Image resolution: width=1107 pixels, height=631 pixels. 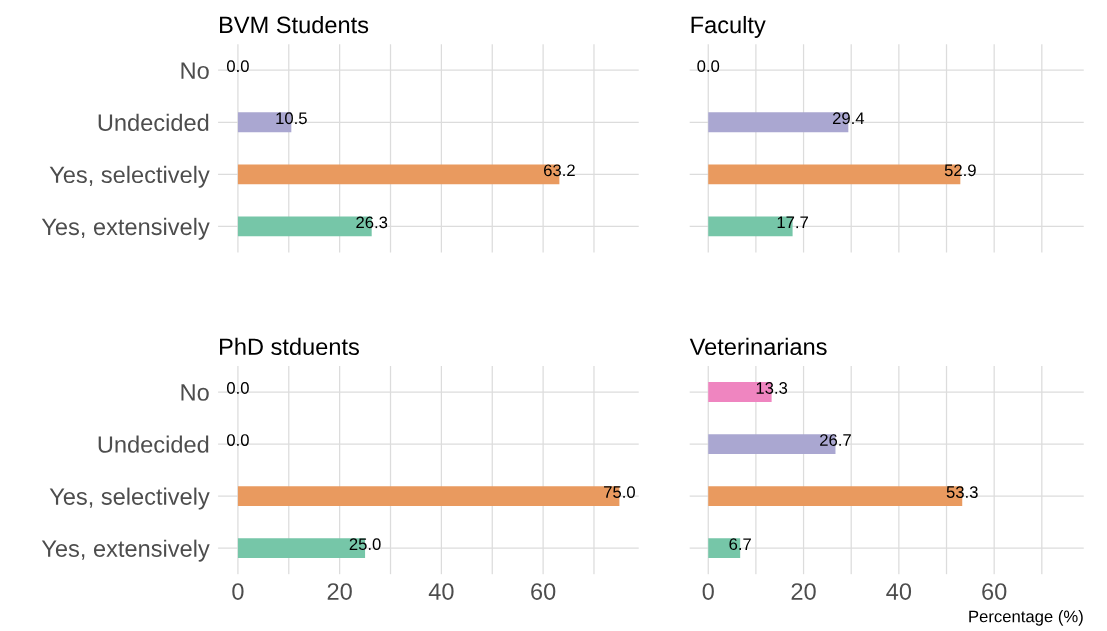 I want to click on data-label: 6.7, so click(x=740, y=544).